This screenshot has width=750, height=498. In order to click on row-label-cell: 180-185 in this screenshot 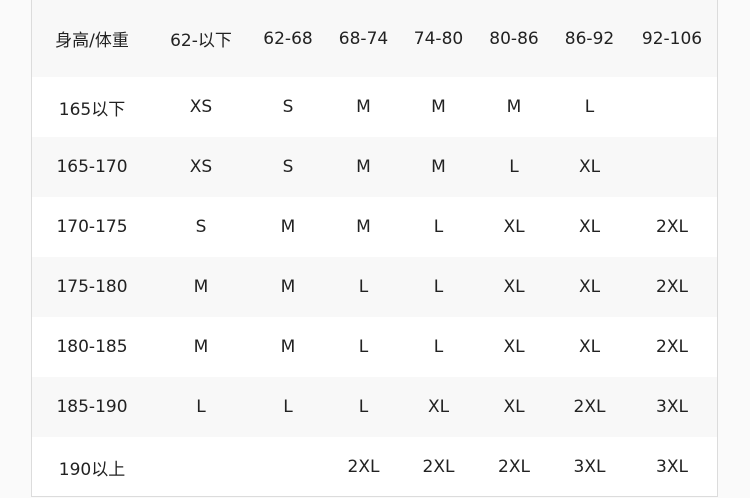, I will do `click(92, 347)`.